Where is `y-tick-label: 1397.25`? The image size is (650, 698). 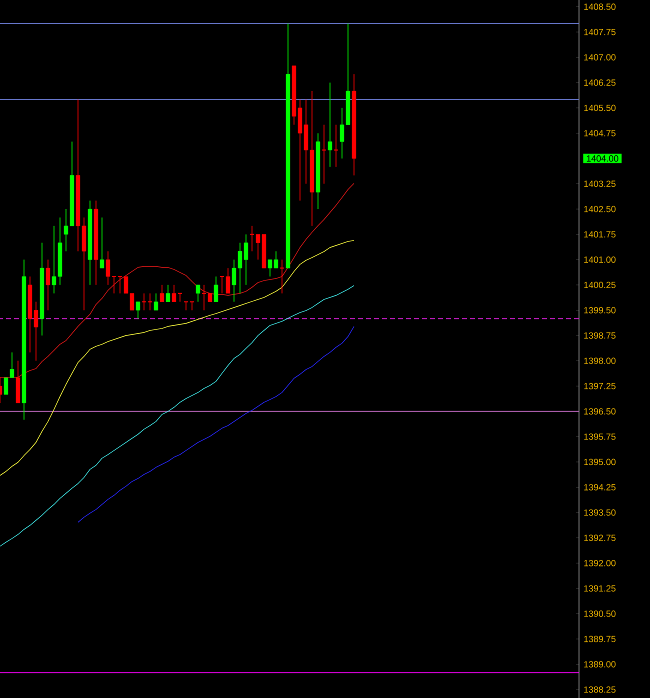
y-tick-label: 1397.25 is located at coordinates (600, 386).